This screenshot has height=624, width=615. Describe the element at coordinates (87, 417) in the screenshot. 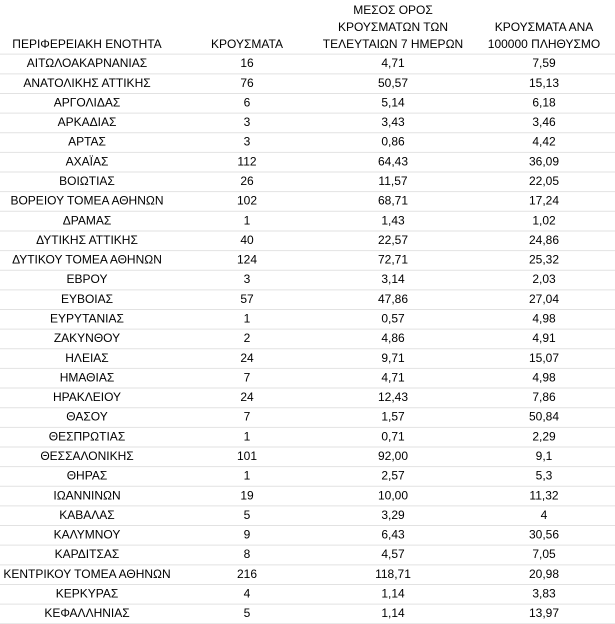

I see `table-cell: ΘΑΣΟΥ` at that location.